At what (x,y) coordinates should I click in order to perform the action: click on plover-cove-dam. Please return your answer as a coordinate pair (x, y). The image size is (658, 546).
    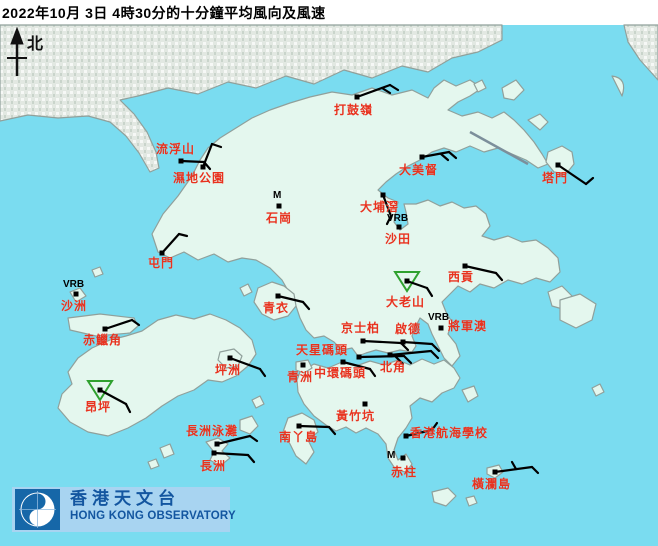
    Looking at the image, I should click on (499, 148).